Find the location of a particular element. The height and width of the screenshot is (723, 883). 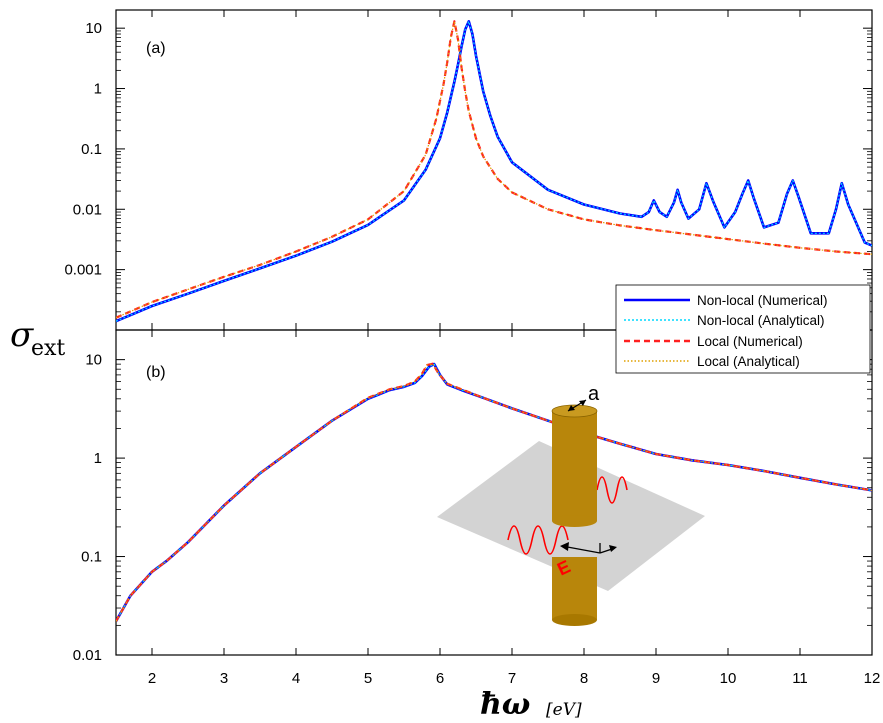

inset-cylinder-bottom-cap is located at coordinates (574, 620).